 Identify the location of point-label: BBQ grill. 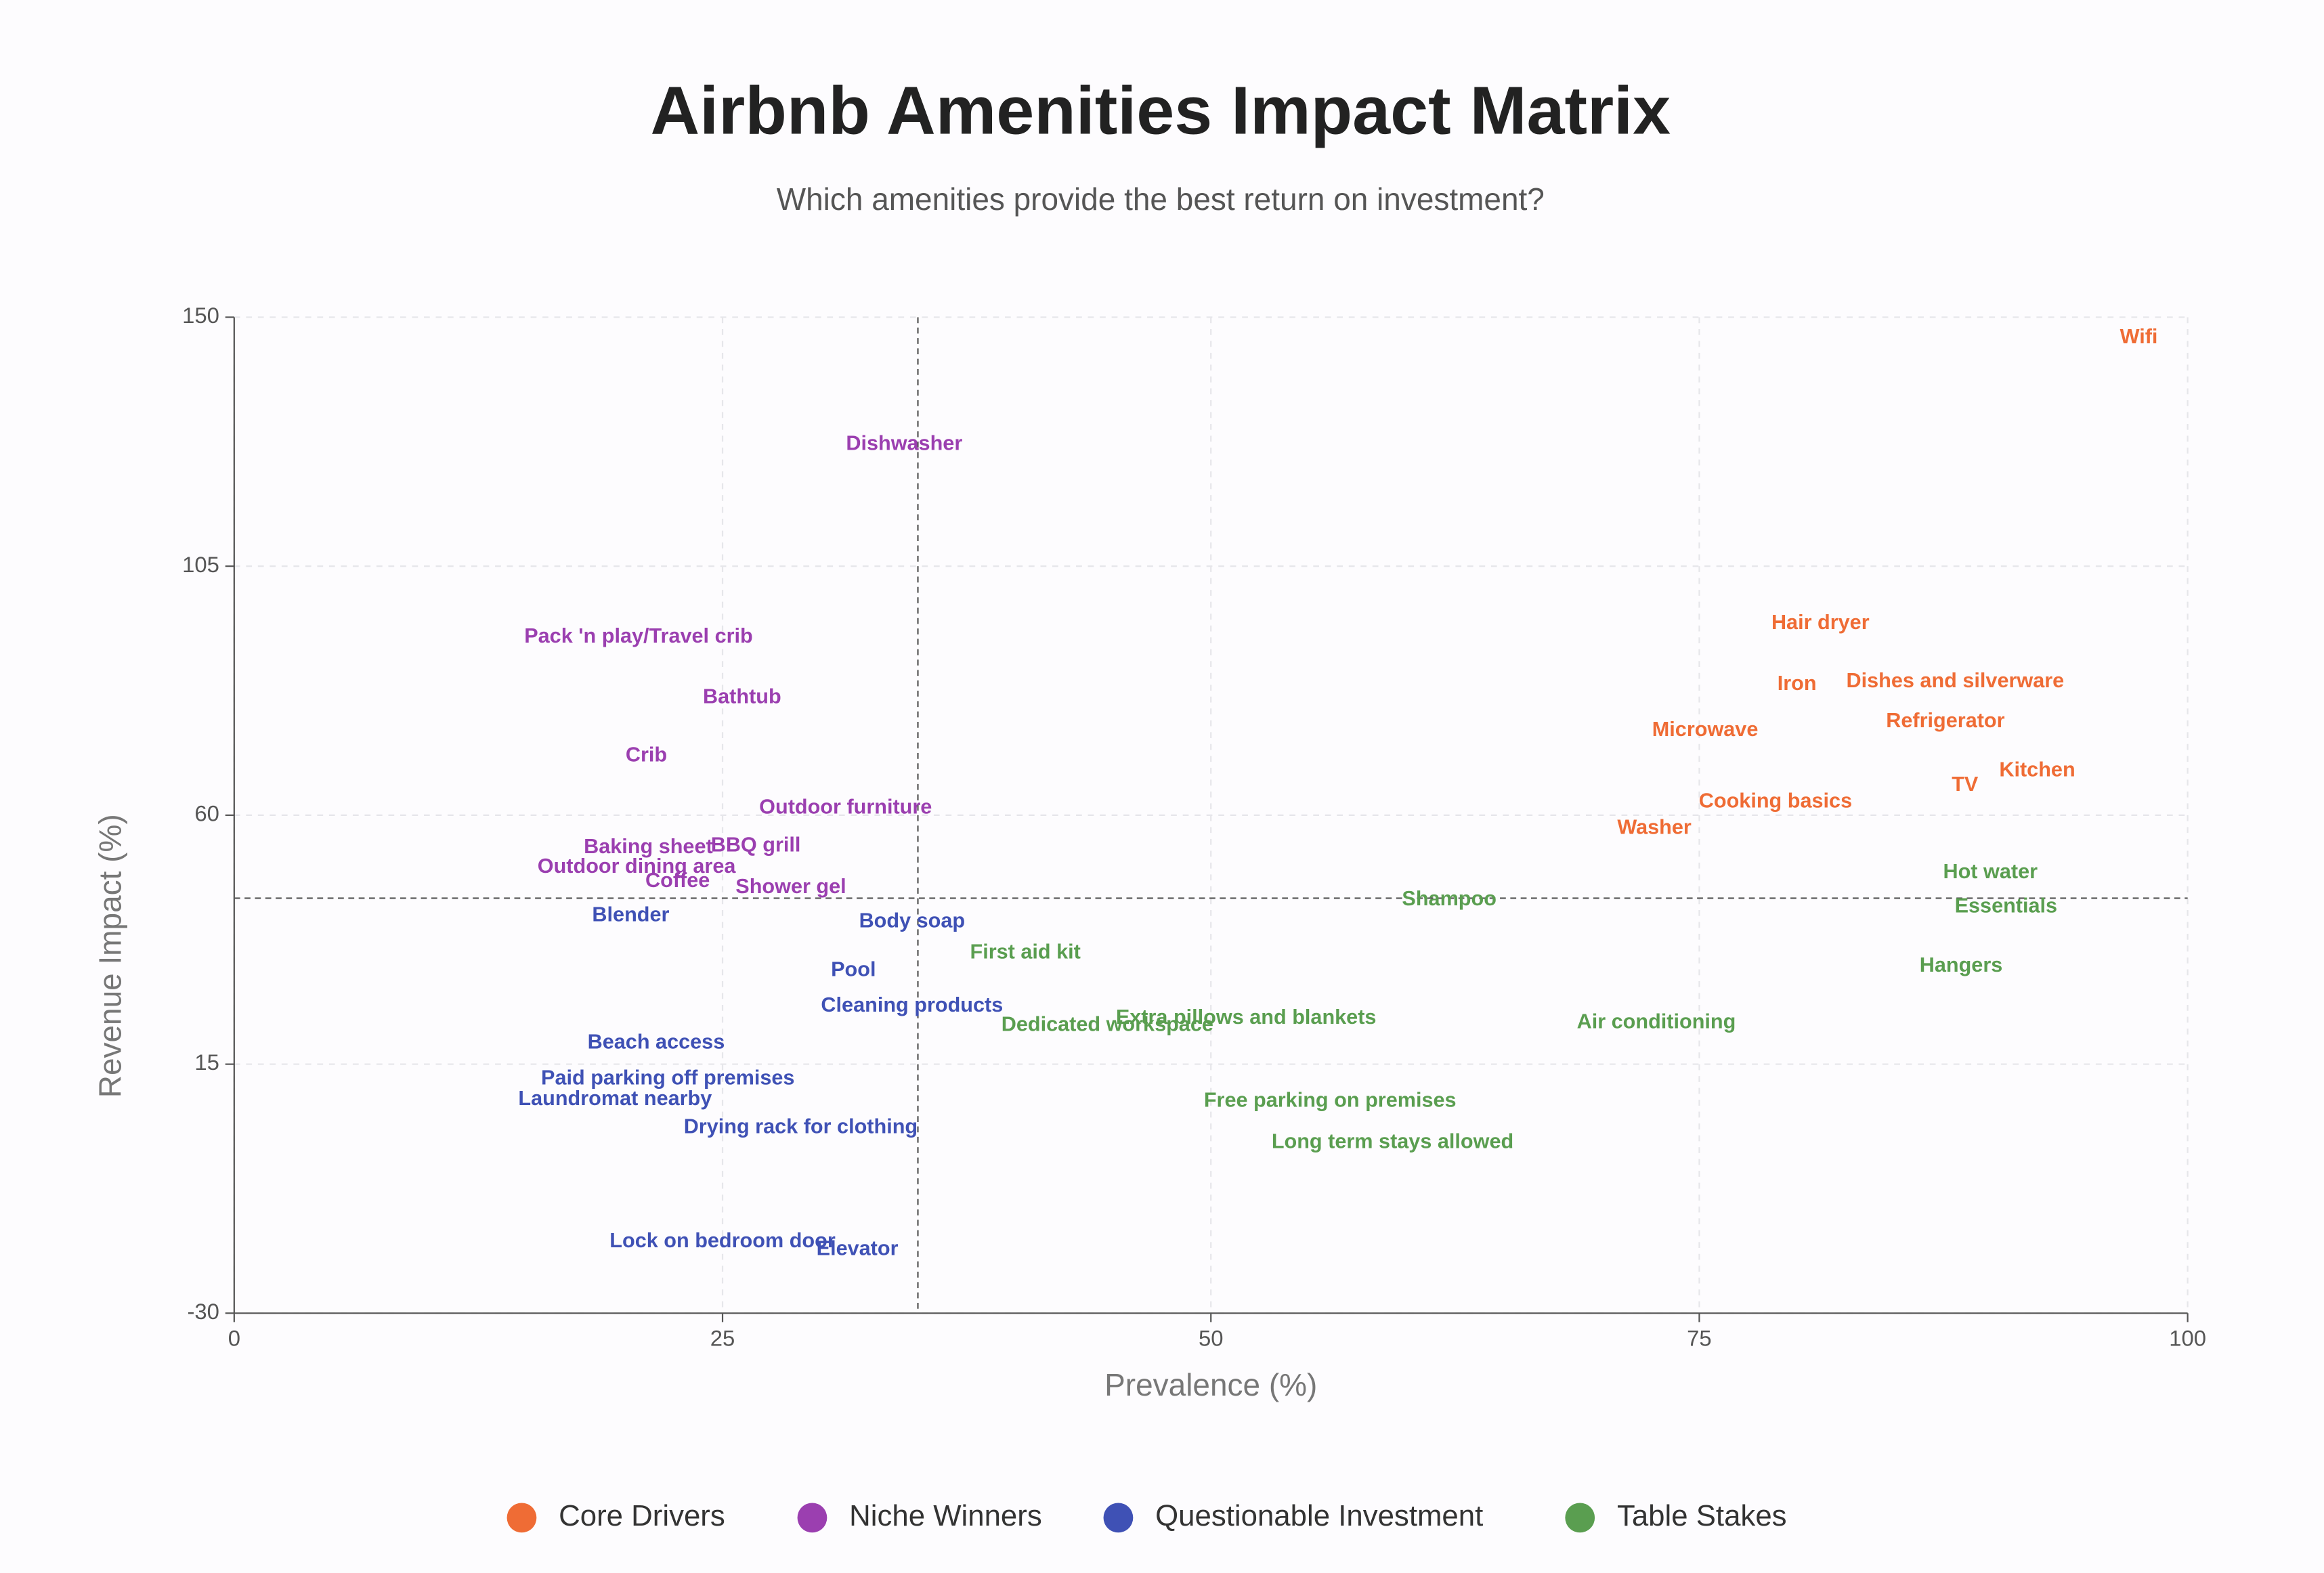
(756, 845).